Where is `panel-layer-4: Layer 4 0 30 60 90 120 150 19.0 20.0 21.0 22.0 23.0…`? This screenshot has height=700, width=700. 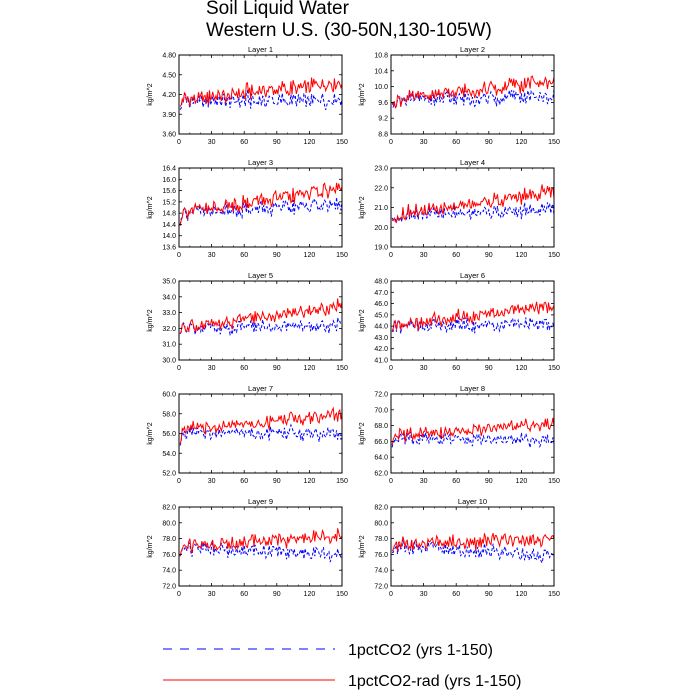
panel-layer-4: Layer 4 0 30 60 90 120 150 19.0 20.0 21.0 22.0 23.0… is located at coordinates (459, 208).